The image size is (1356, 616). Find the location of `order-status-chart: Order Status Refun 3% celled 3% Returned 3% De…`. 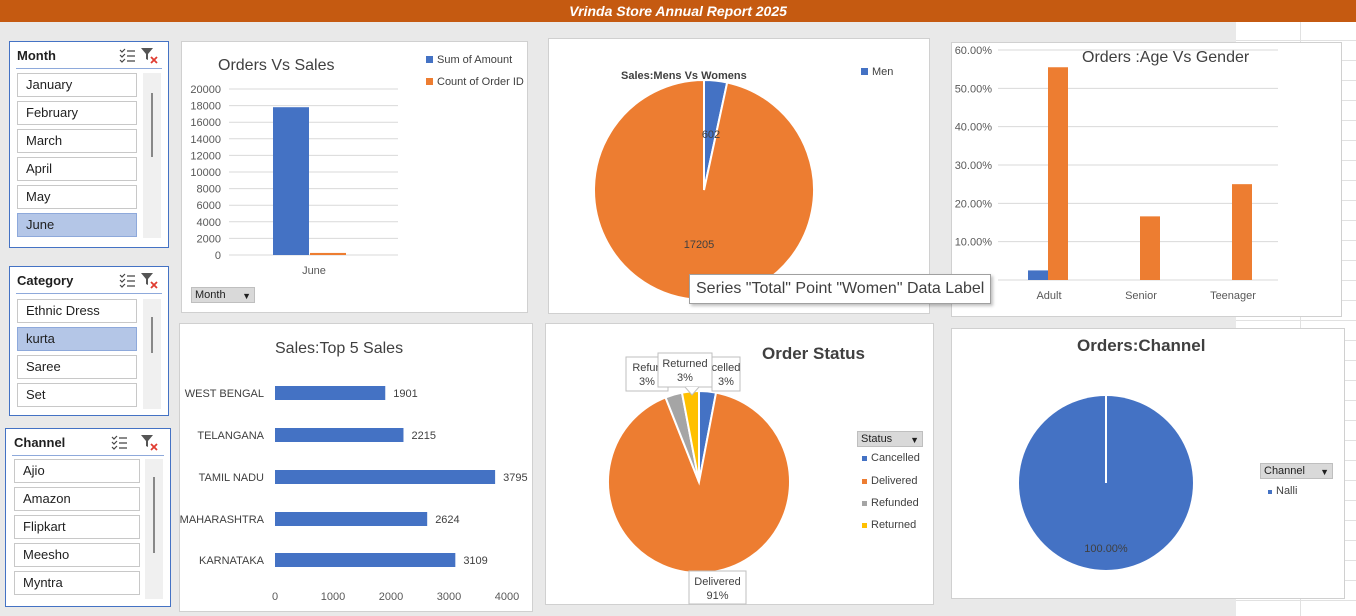

order-status-chart: Order Status Refun 3% celled 3% Returned 3% De… is located at coordinates (739, 464).